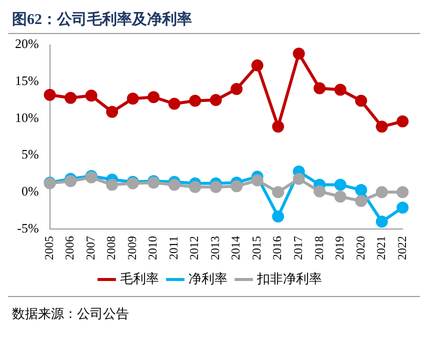 The height and width of the screenshot is (342, 428). What do you see at coordinates (277, 248) in the screenshot?
I see `x-tick-label: 2016` at bounding box center [277, 248].